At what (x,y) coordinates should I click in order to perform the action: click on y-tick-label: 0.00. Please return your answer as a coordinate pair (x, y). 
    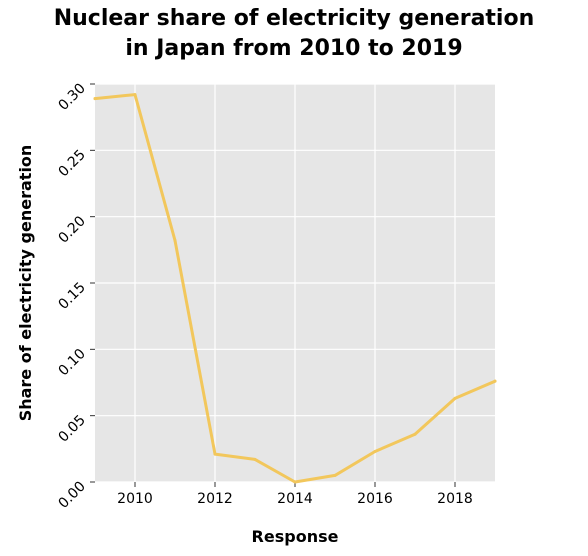
    Looking at the image, I should click on (71, 495).